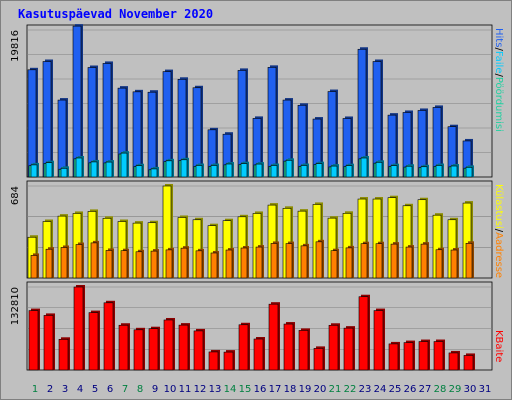 This screenshot has height=400, width=512. Describe the element at coordinates (498, 206) in the screenshot. I see `legend-visits: Külastusi` at that location.